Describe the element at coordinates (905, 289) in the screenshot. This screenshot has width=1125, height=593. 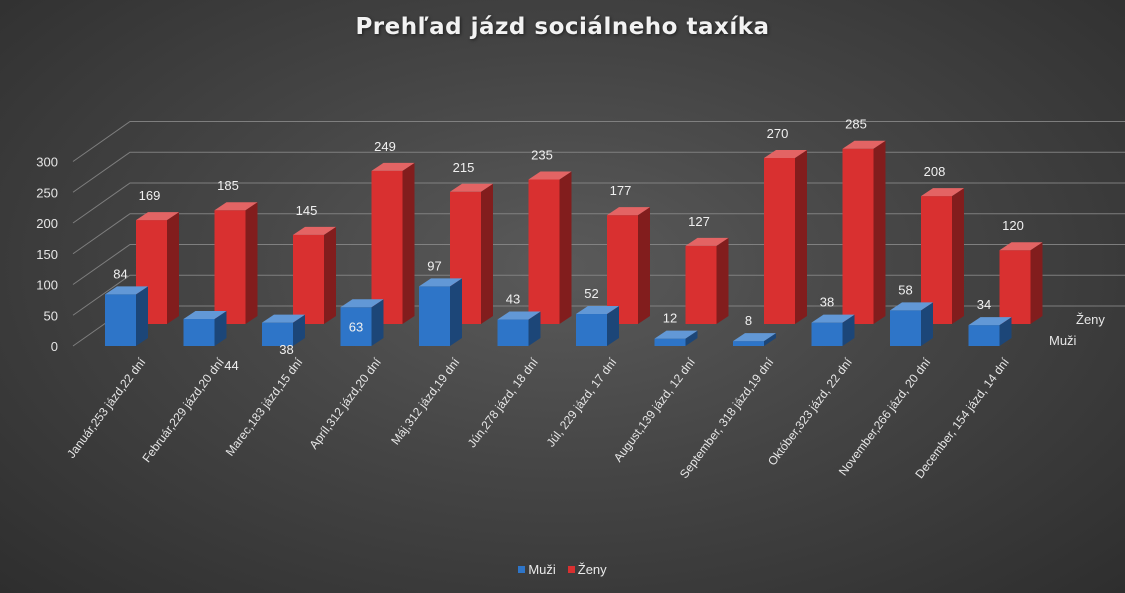
I see `data-label-muzi: 58` at that location.